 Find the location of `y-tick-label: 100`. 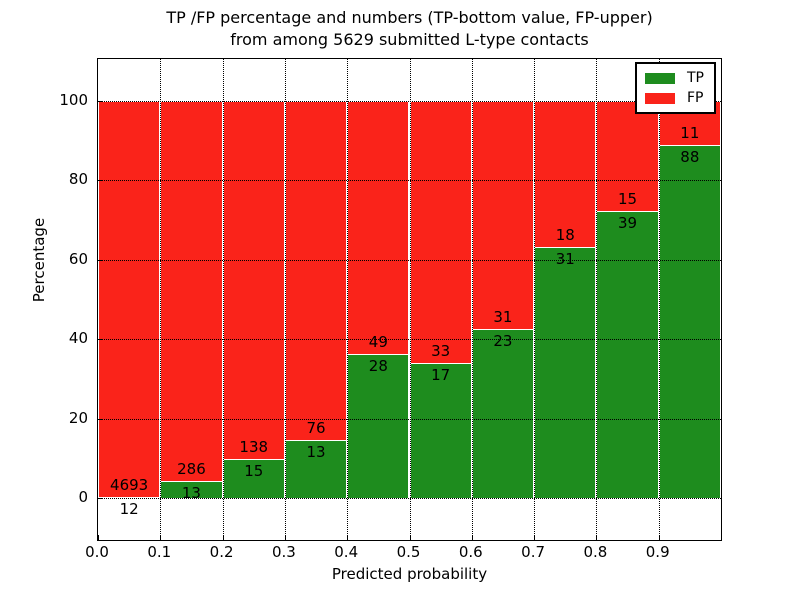

y-tick-label: 100 is located at coordinates (73, 99).